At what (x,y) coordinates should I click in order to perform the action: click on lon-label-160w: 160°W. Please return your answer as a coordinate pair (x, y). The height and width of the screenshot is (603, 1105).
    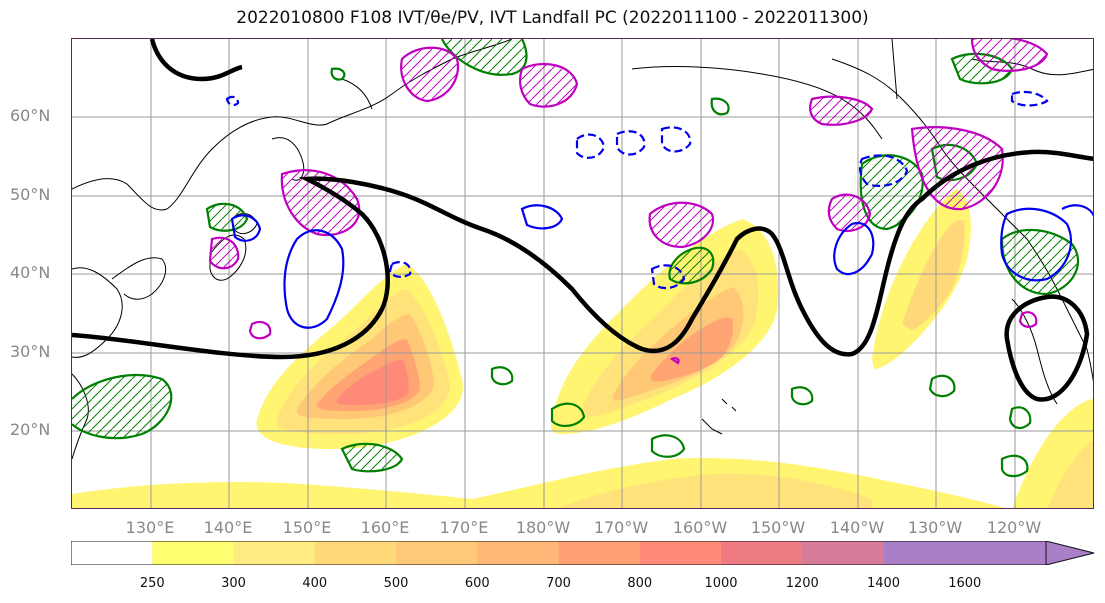
    Looking at the image, I should click on (700, 527).